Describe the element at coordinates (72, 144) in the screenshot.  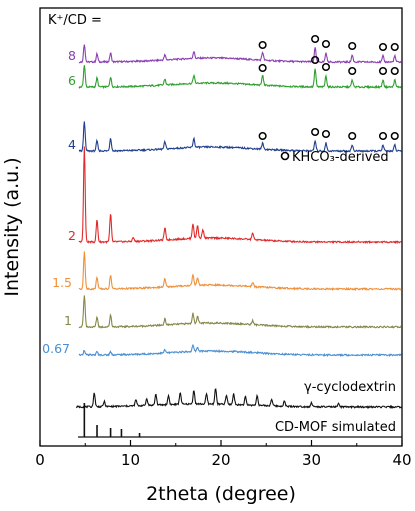
I see `series-label: 4` at that location.